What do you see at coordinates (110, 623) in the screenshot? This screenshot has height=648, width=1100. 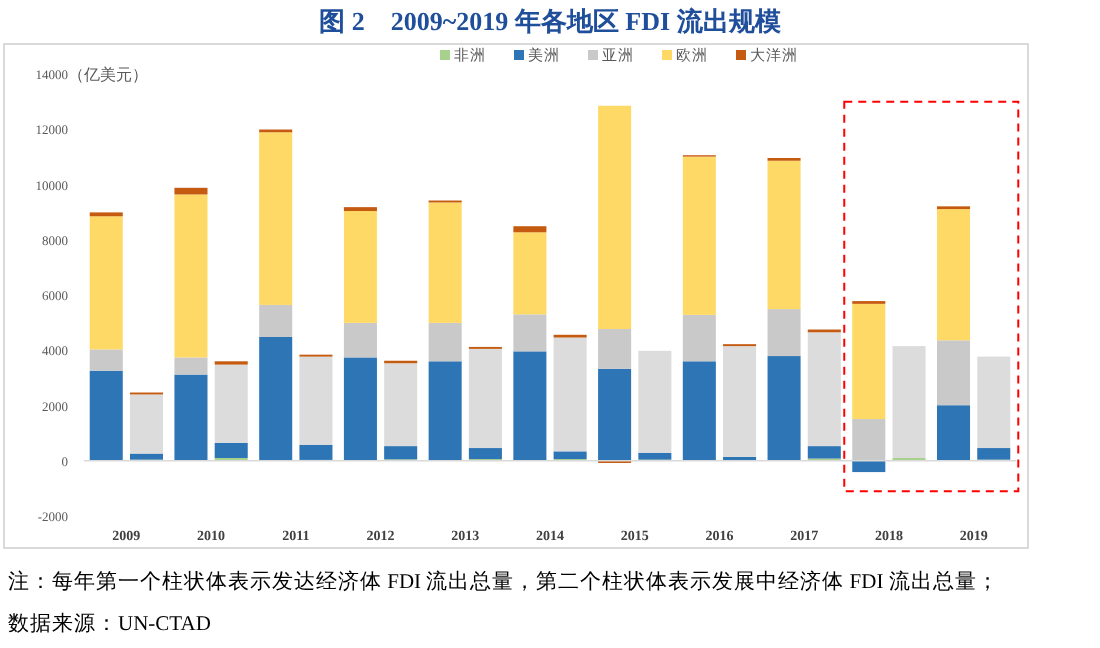 I see `source-note: 数据来源：UN-CTAD` at bounding box center [110, 623].